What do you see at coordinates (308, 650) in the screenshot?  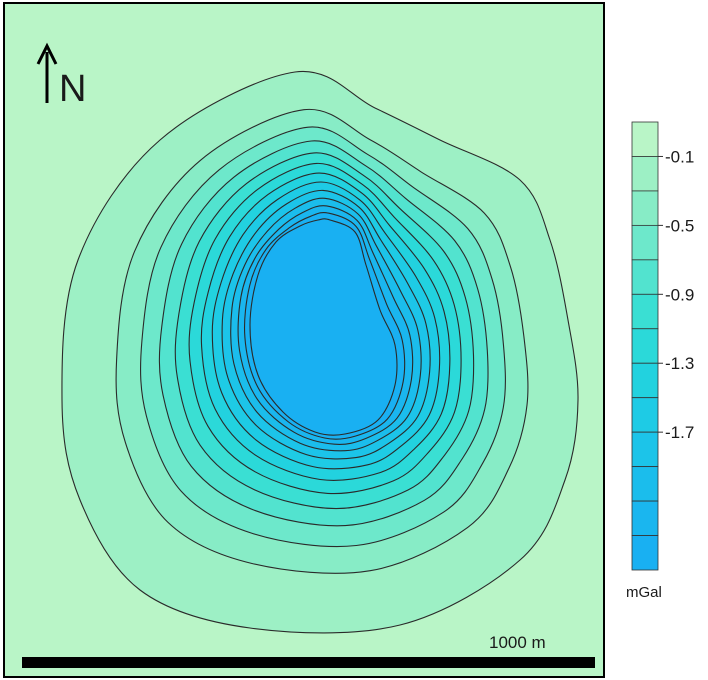 I see `scale-bar: 1000 m` at bounding box center [308, 650].